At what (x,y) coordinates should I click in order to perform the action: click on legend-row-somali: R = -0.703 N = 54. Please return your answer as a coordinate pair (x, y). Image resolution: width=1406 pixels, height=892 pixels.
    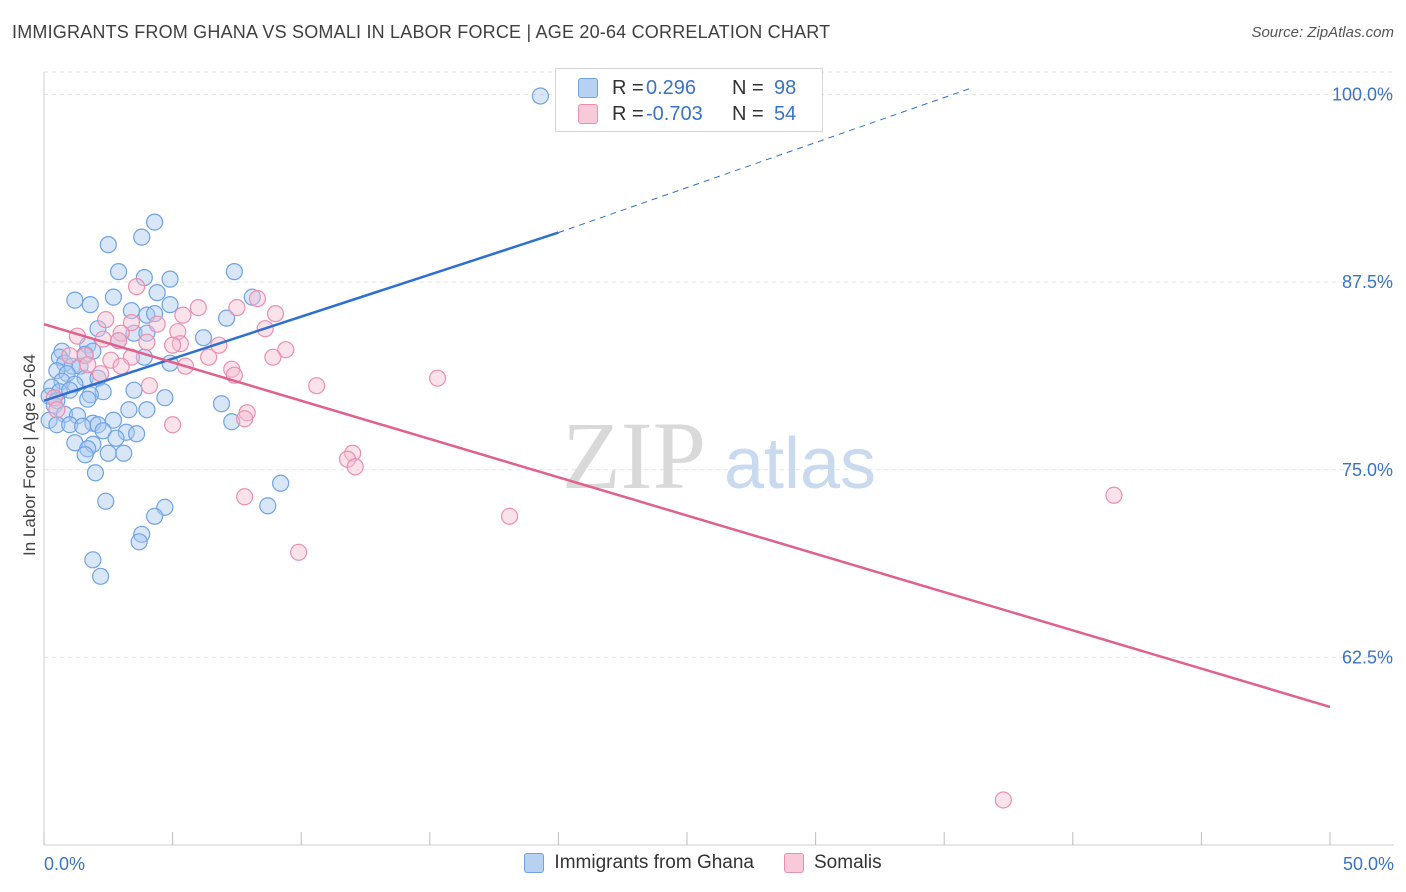
    Looking at the image, I should click on (687, 114).